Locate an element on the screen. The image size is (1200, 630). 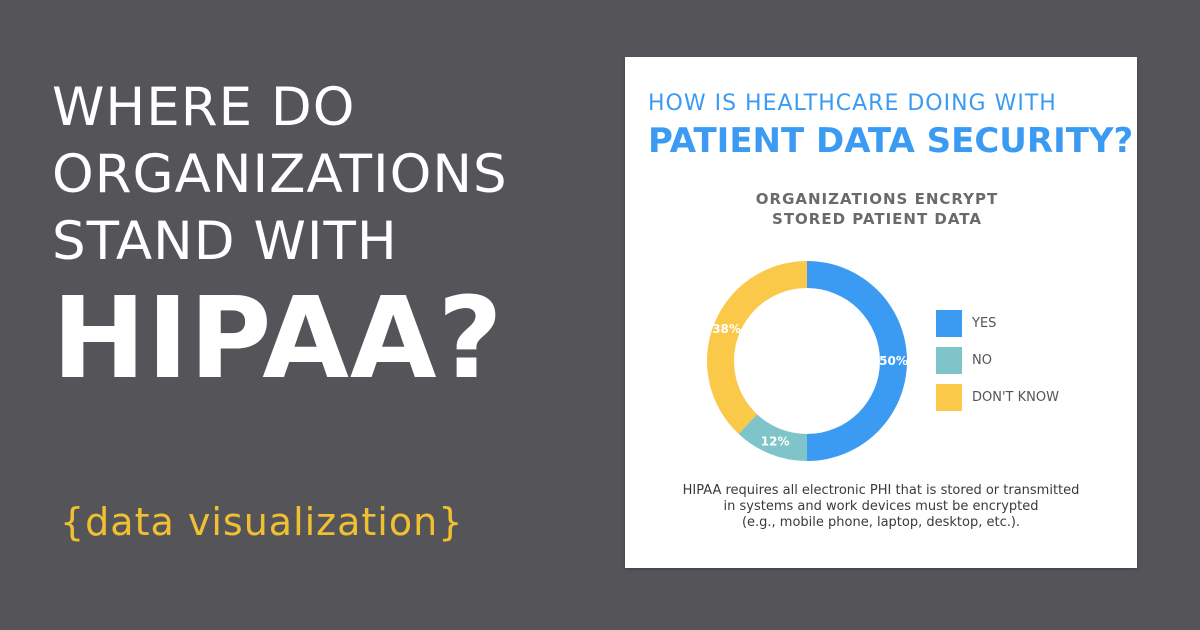
donut-slice-yes is located at coordinates (857, 361).